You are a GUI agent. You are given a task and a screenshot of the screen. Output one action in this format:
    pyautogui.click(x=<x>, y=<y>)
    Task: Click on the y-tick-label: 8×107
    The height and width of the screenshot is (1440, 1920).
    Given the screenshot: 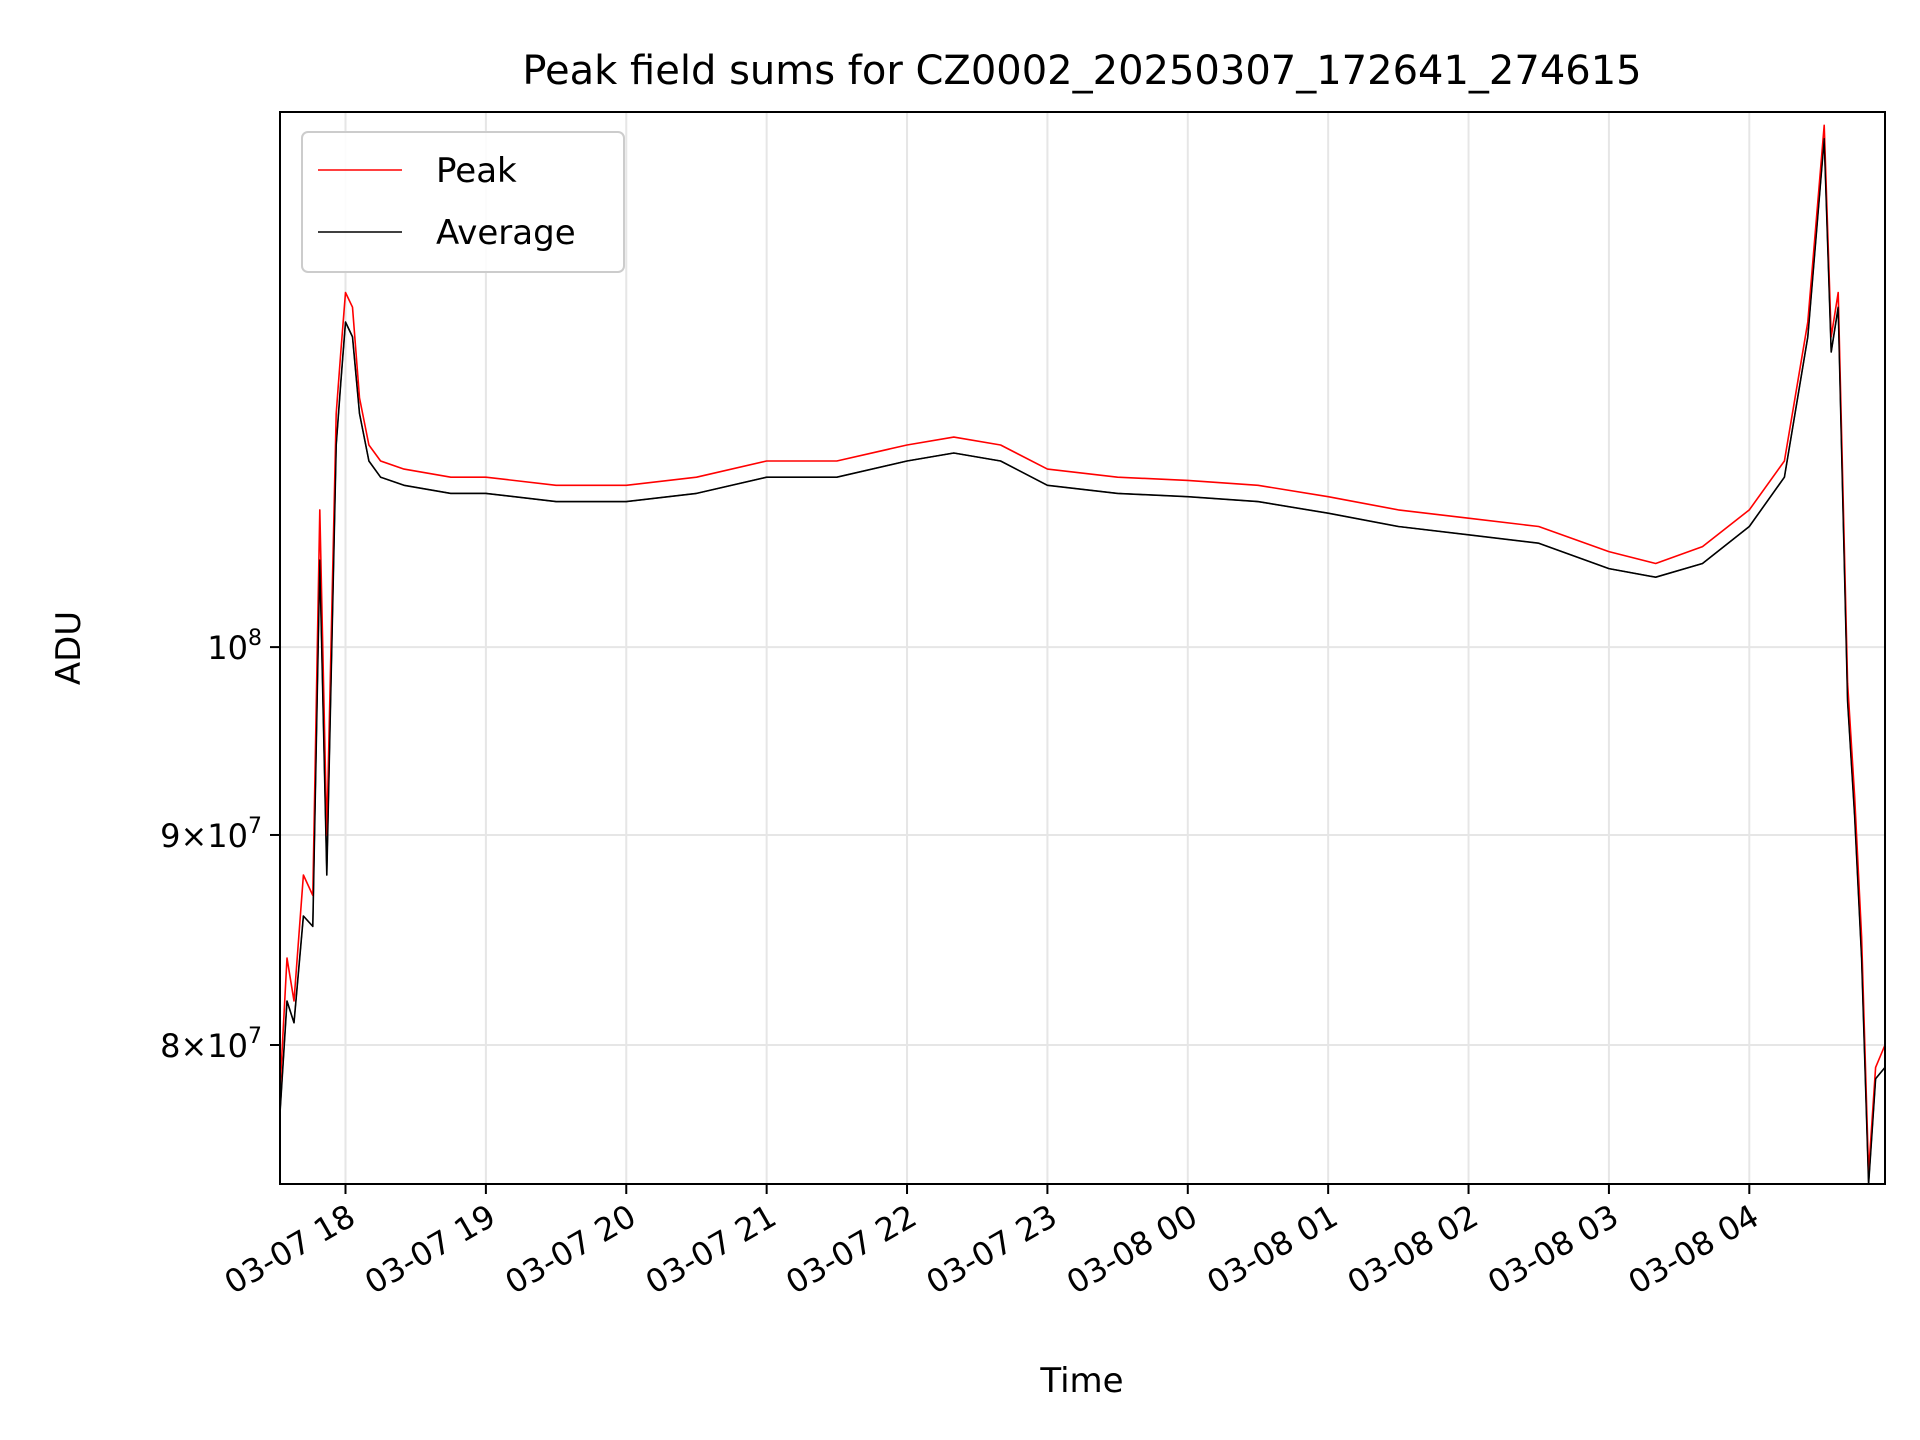 What is the action you would take?
    pyautogui.click(x=211, y=1044)
    